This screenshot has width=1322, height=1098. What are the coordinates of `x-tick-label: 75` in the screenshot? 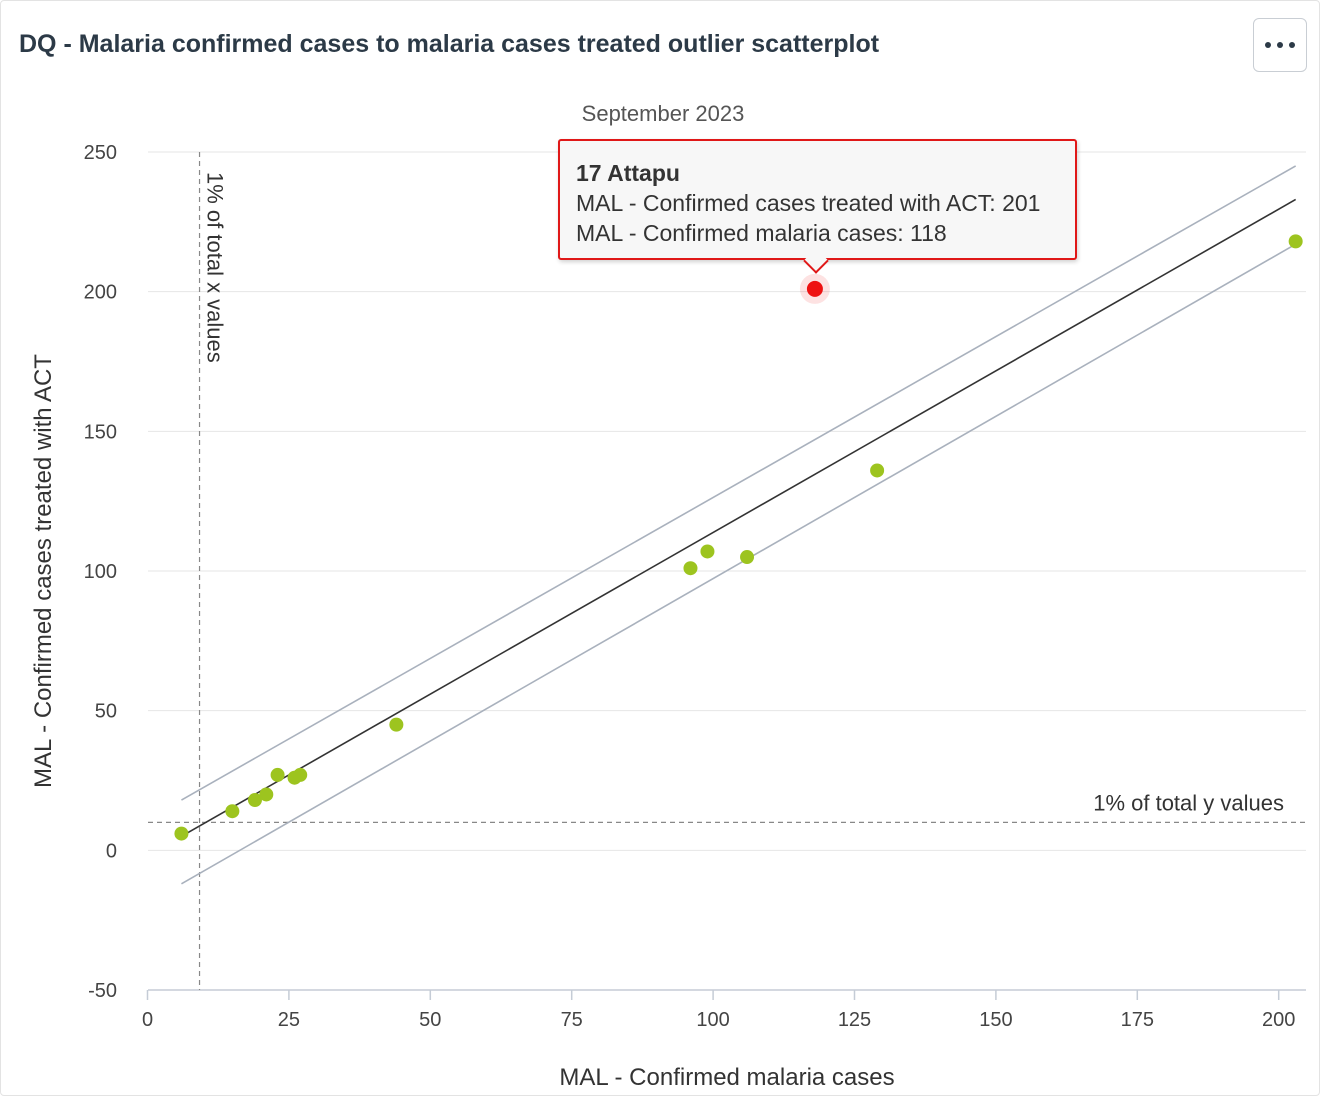 It's located at (572, 1020).